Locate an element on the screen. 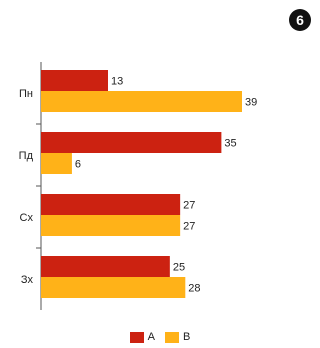  legend-label-a: A is located at coordinates (151, 337).